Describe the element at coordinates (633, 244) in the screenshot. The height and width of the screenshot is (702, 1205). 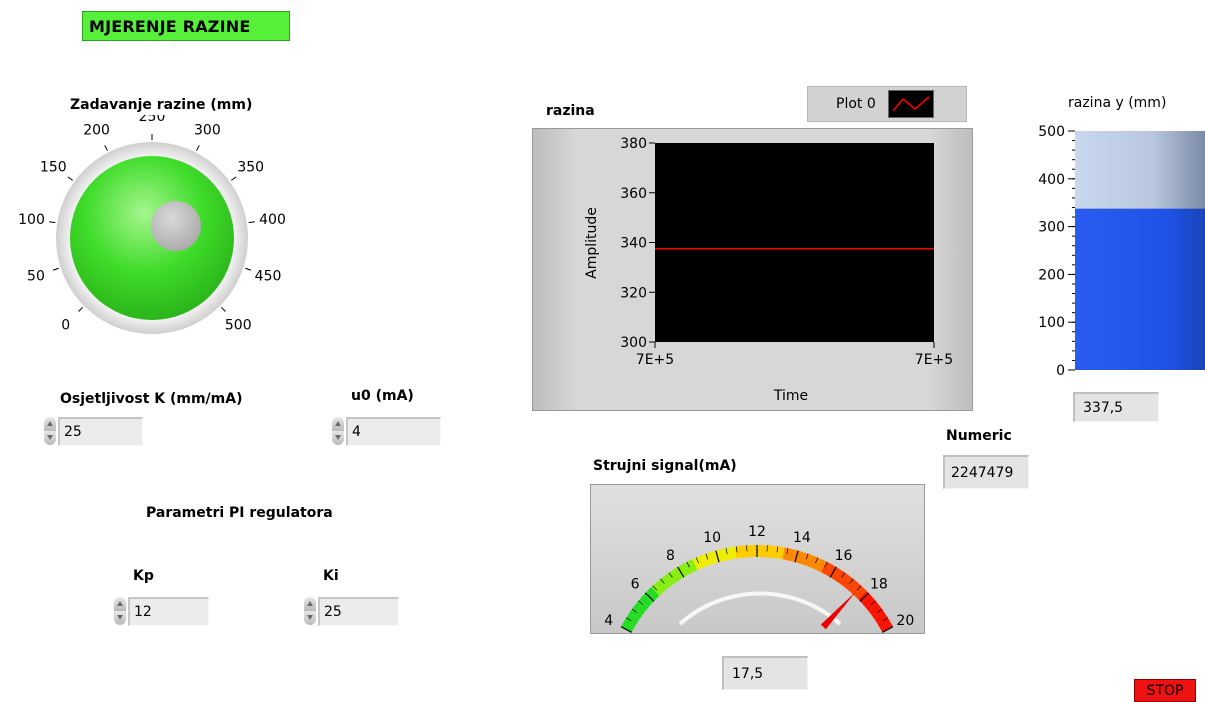
I see `y-tick-label: 340` at that location.